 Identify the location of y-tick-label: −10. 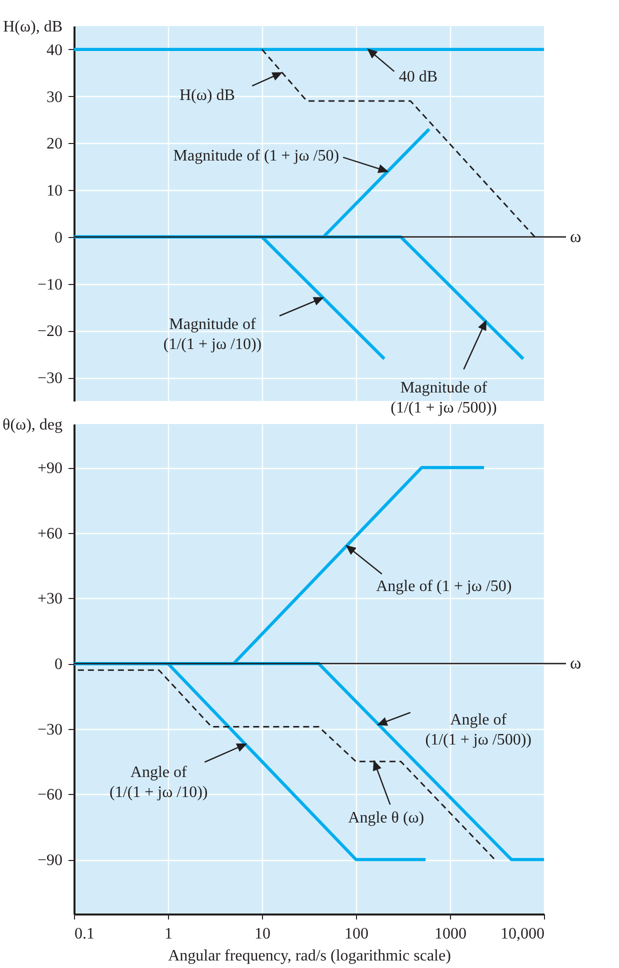
(49, 285).